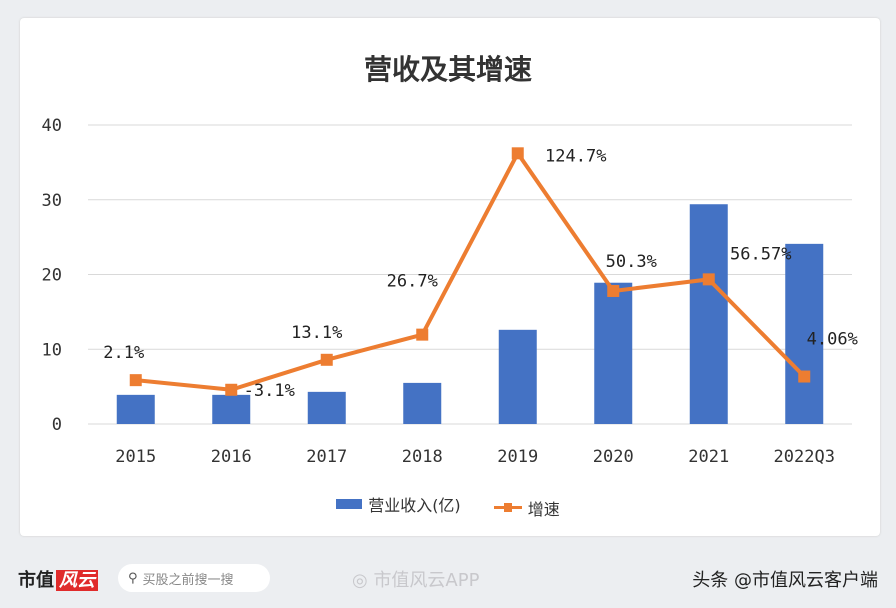 The image size is (896, 608). I want to click on y-tick-label: 30, so click(52, 201).